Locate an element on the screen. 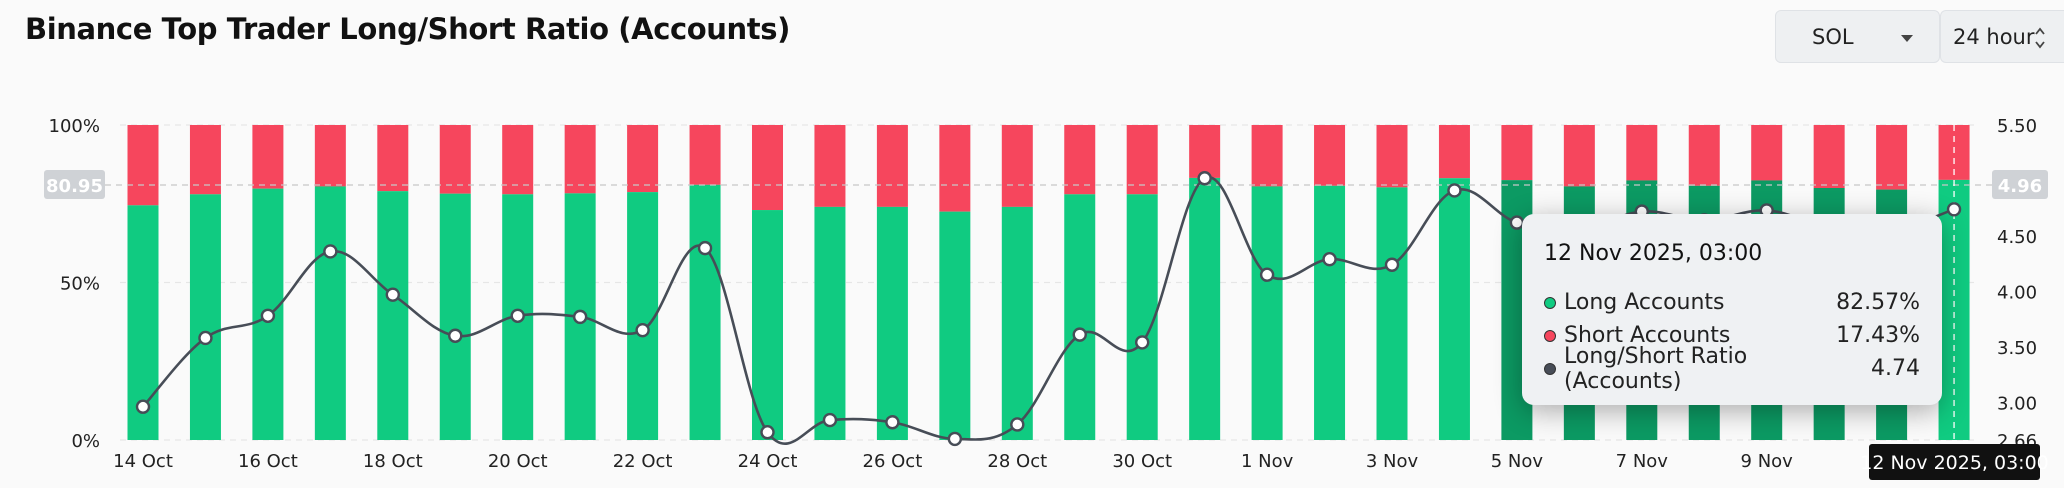 This screenshot has width=2064, height=488. crosshair-x-label-box is located at coordinates (1954, 462).